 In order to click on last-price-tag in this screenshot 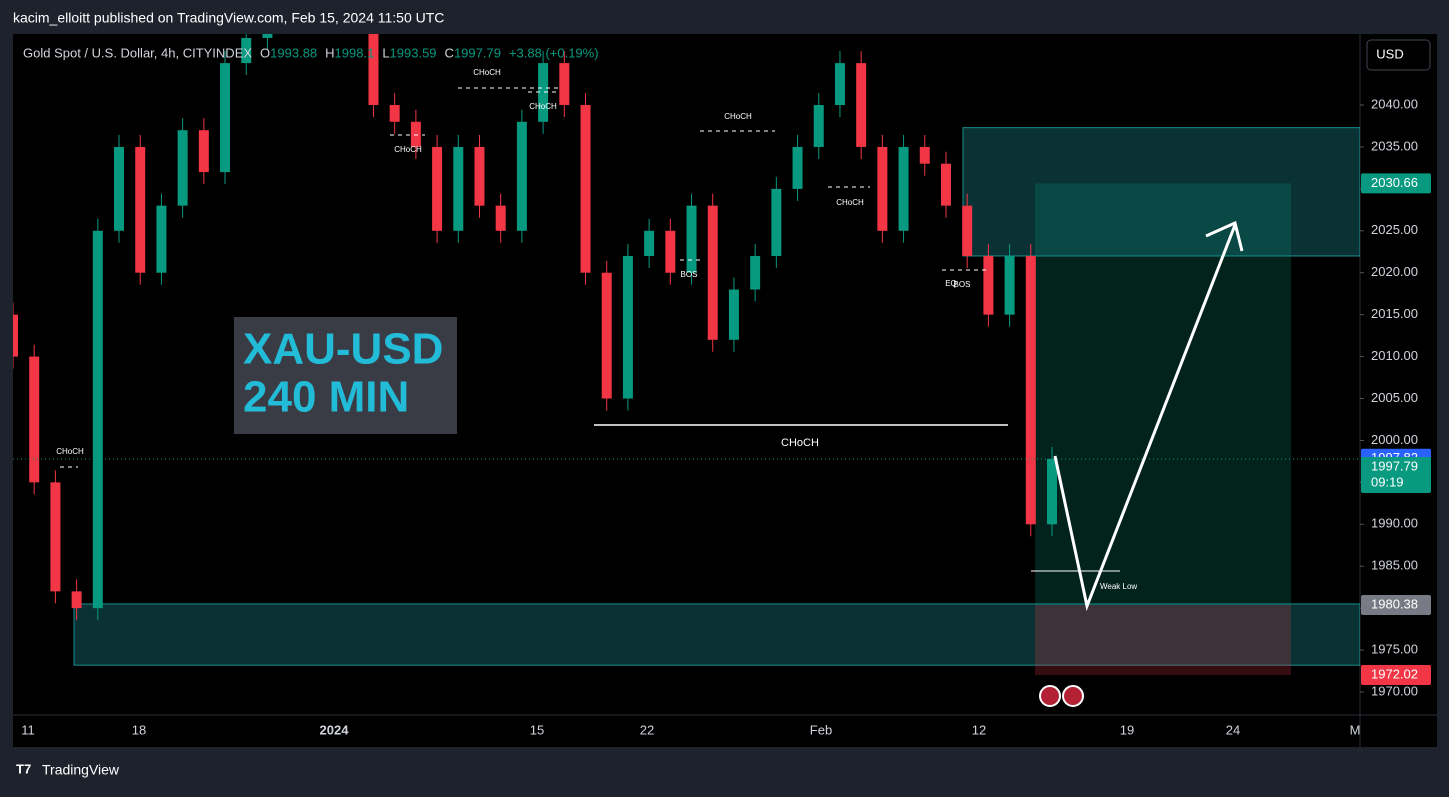, I will do `click(1396, 474)`.